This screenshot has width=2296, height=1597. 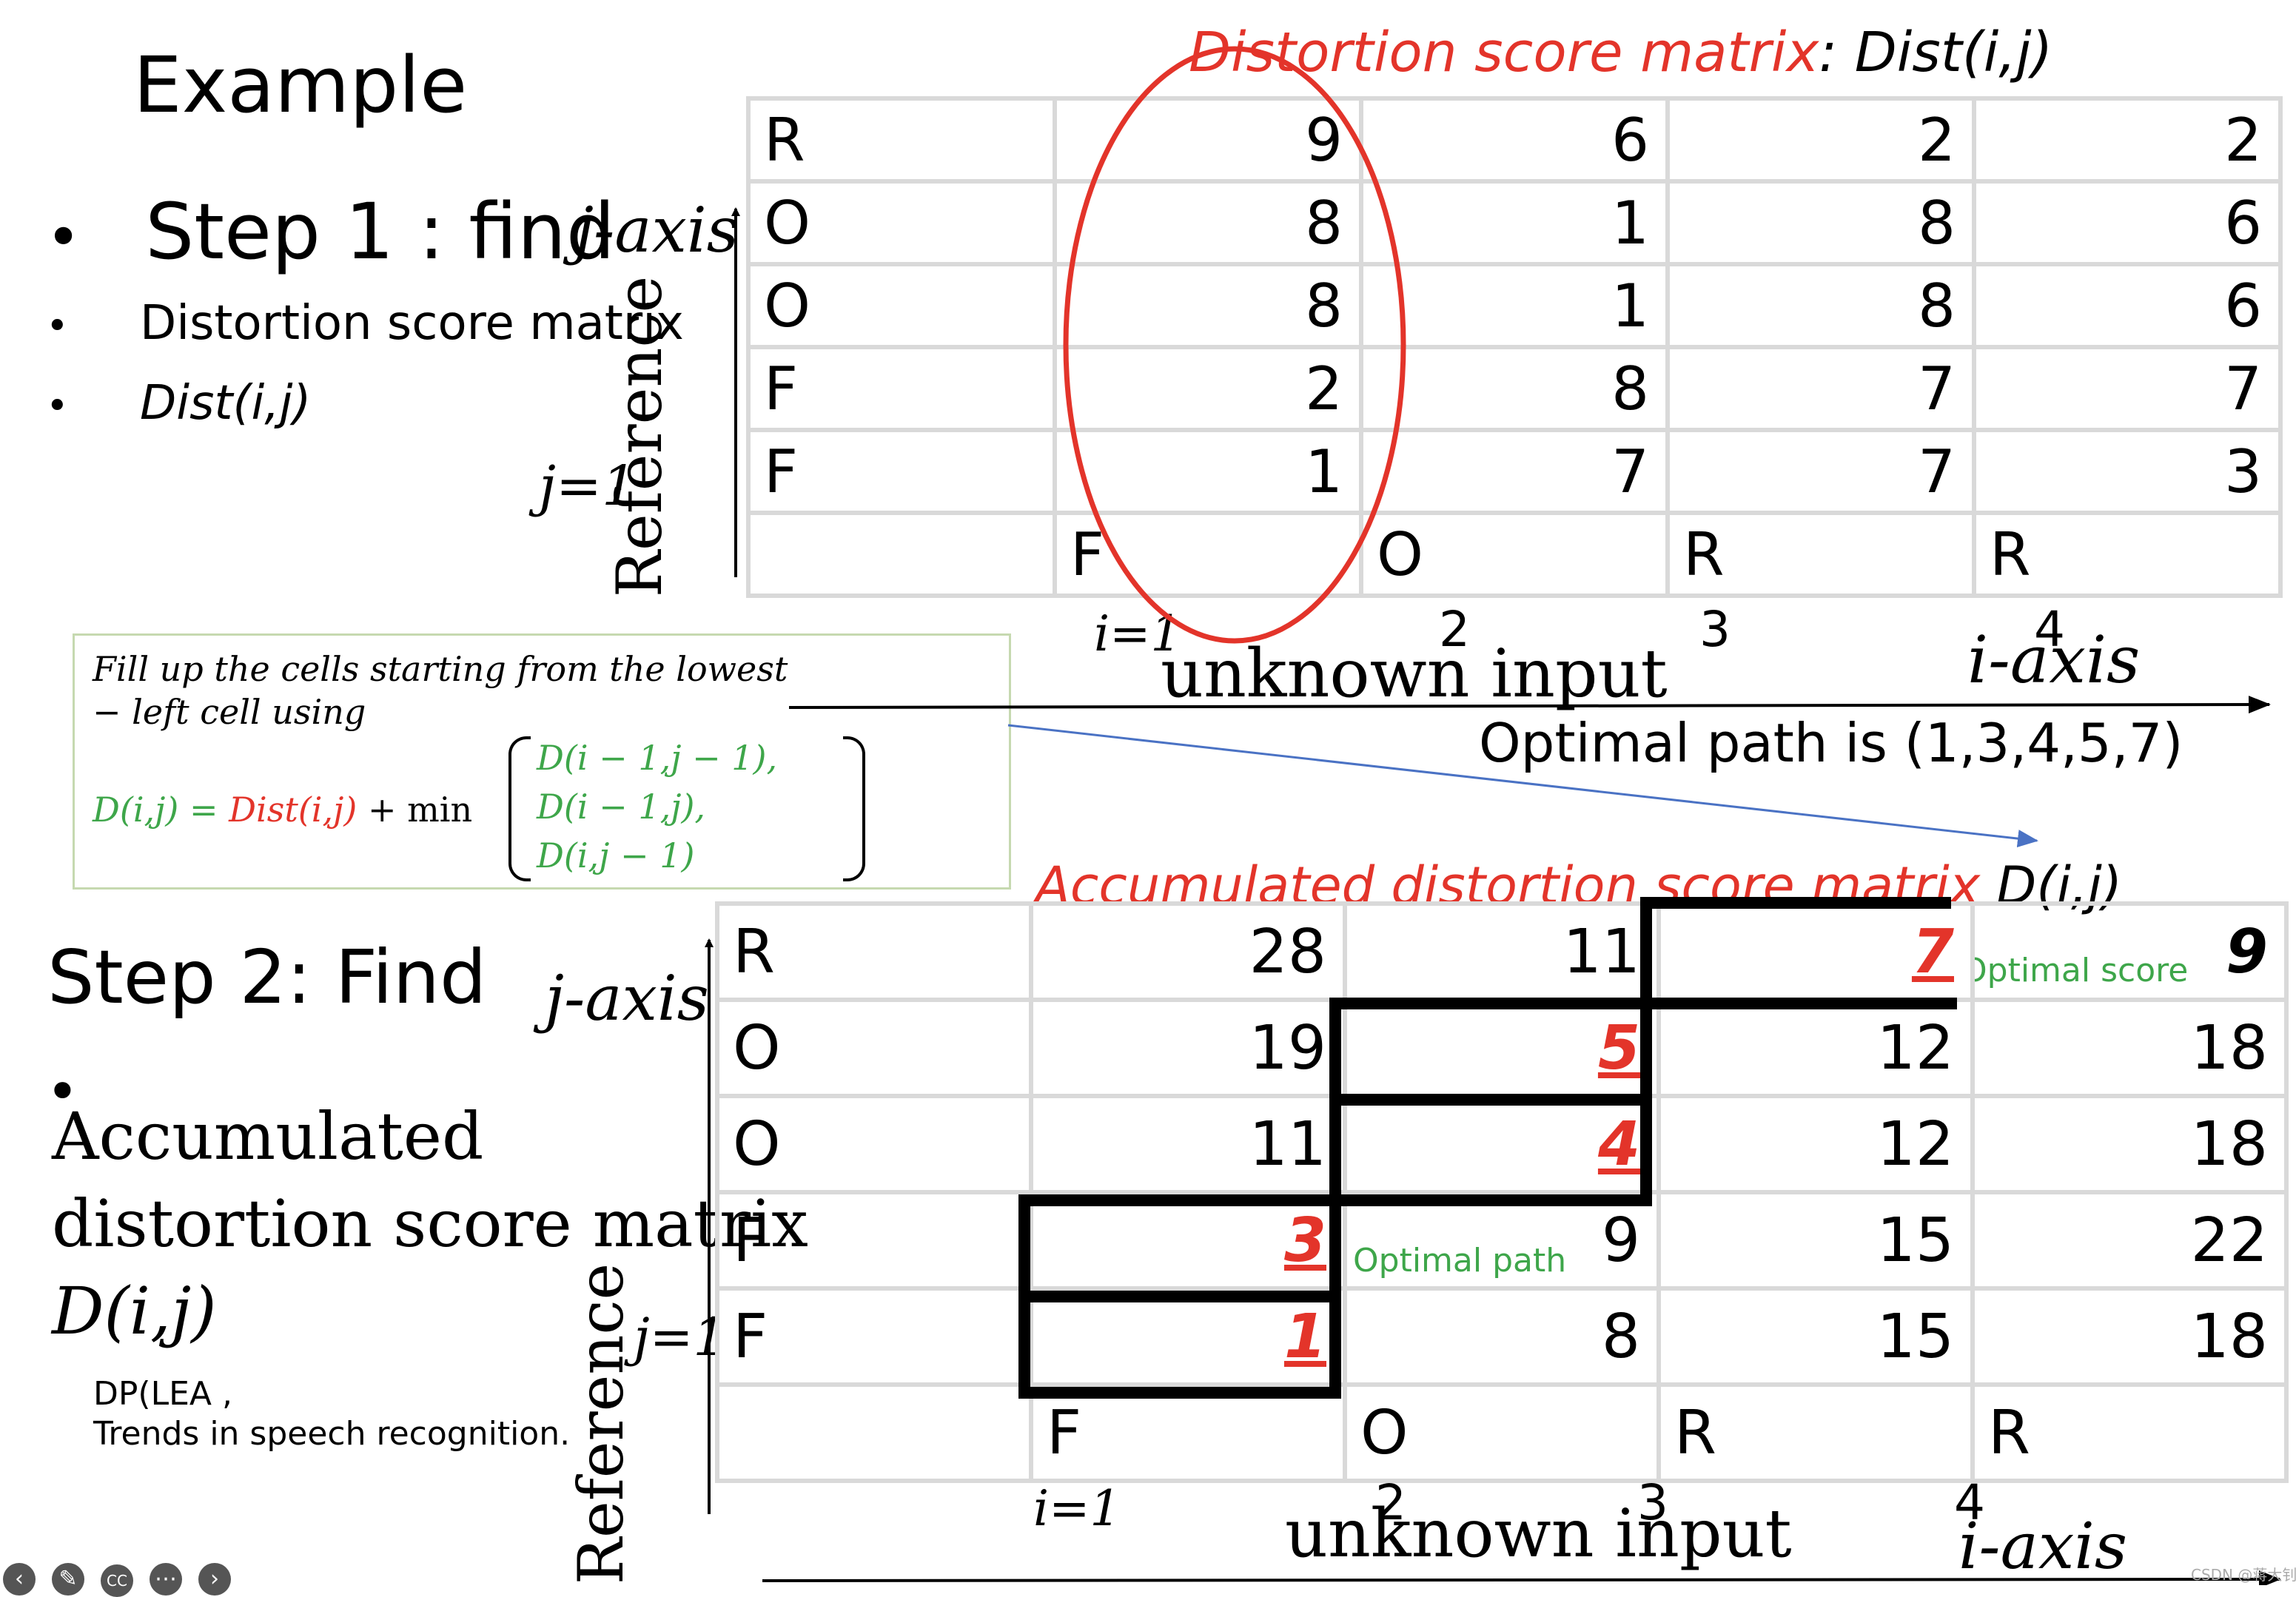 I want to click on table-row: F 1 8 15 18, so click(x=1502, y=1337).